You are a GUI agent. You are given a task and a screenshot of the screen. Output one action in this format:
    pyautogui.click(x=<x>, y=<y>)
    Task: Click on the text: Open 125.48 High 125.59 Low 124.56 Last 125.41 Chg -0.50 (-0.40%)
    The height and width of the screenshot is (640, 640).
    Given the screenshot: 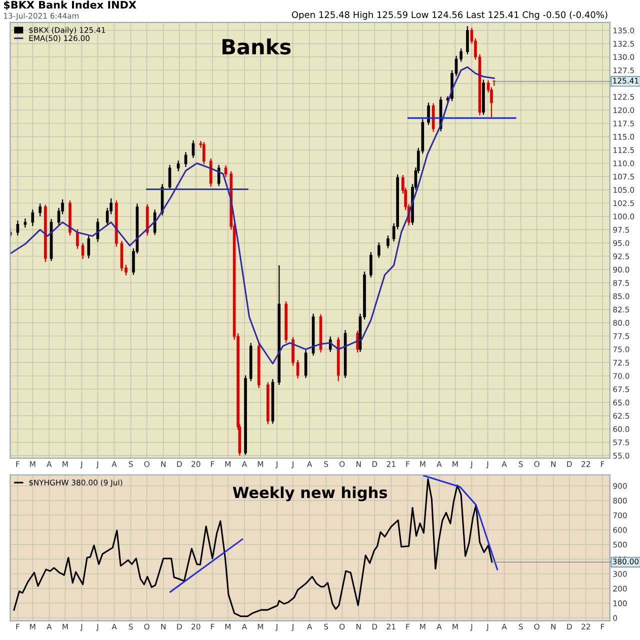 What is the action you would take?
    pyautogui.click(x=450, y=15)
    